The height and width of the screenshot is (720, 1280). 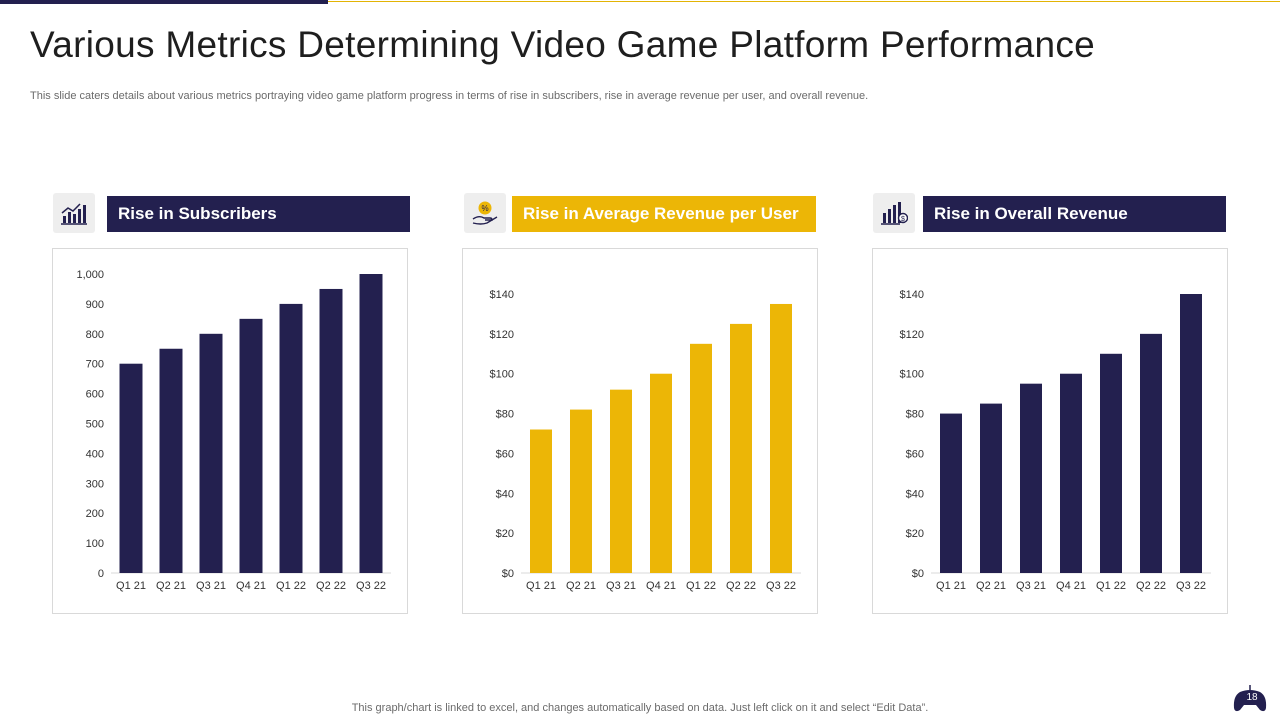 What do you see at coordinates (664, 214) in the screenshot?
I see `arpu-header: Rise in Average Revenue per User` at bounding box center [664, 214].